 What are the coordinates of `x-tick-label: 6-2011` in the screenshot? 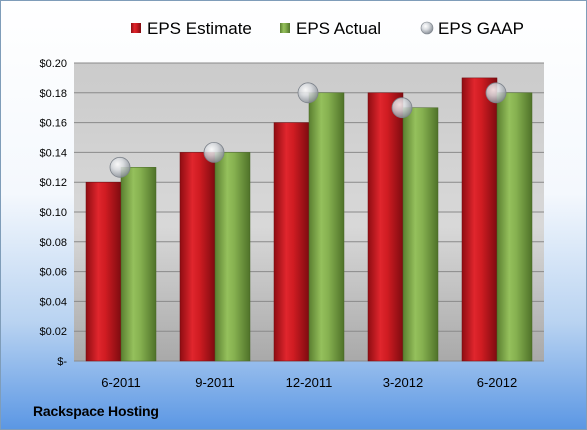 It's located at (121, 382).